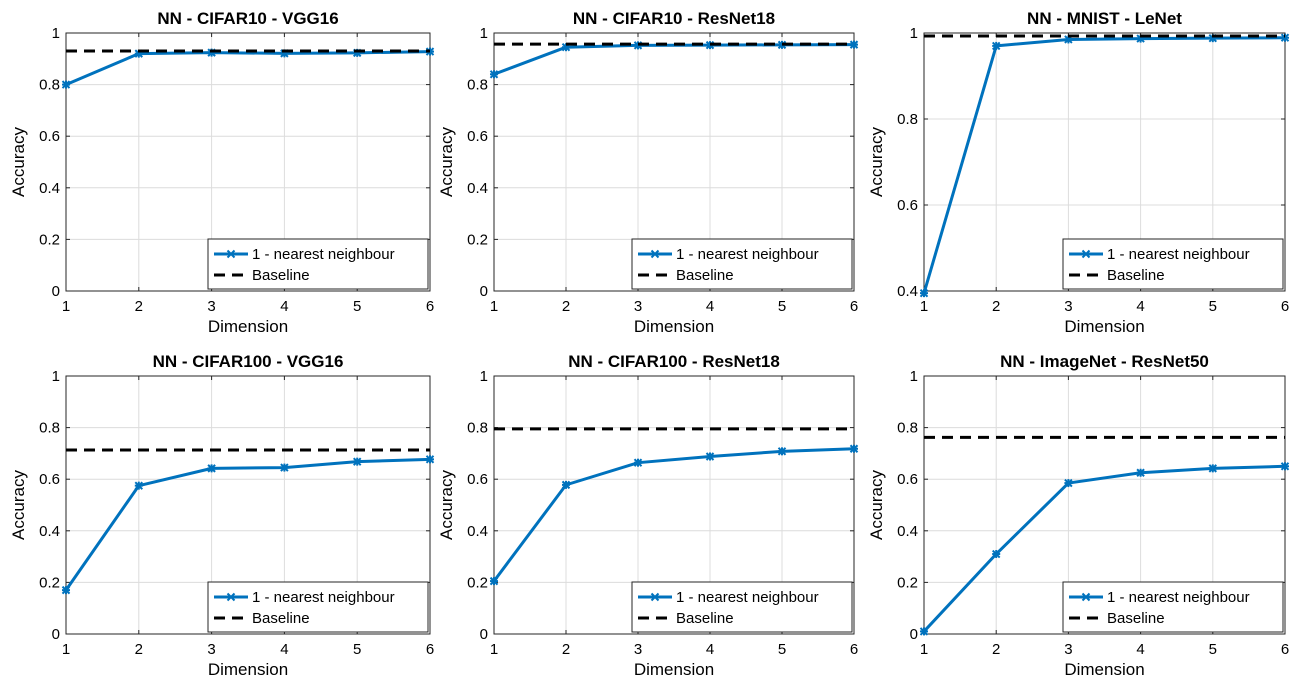 The height and width of the screenshot is (696, 1297). I want to click on chart-title: NN - MNIST - LeNet, so click(1104, 18).